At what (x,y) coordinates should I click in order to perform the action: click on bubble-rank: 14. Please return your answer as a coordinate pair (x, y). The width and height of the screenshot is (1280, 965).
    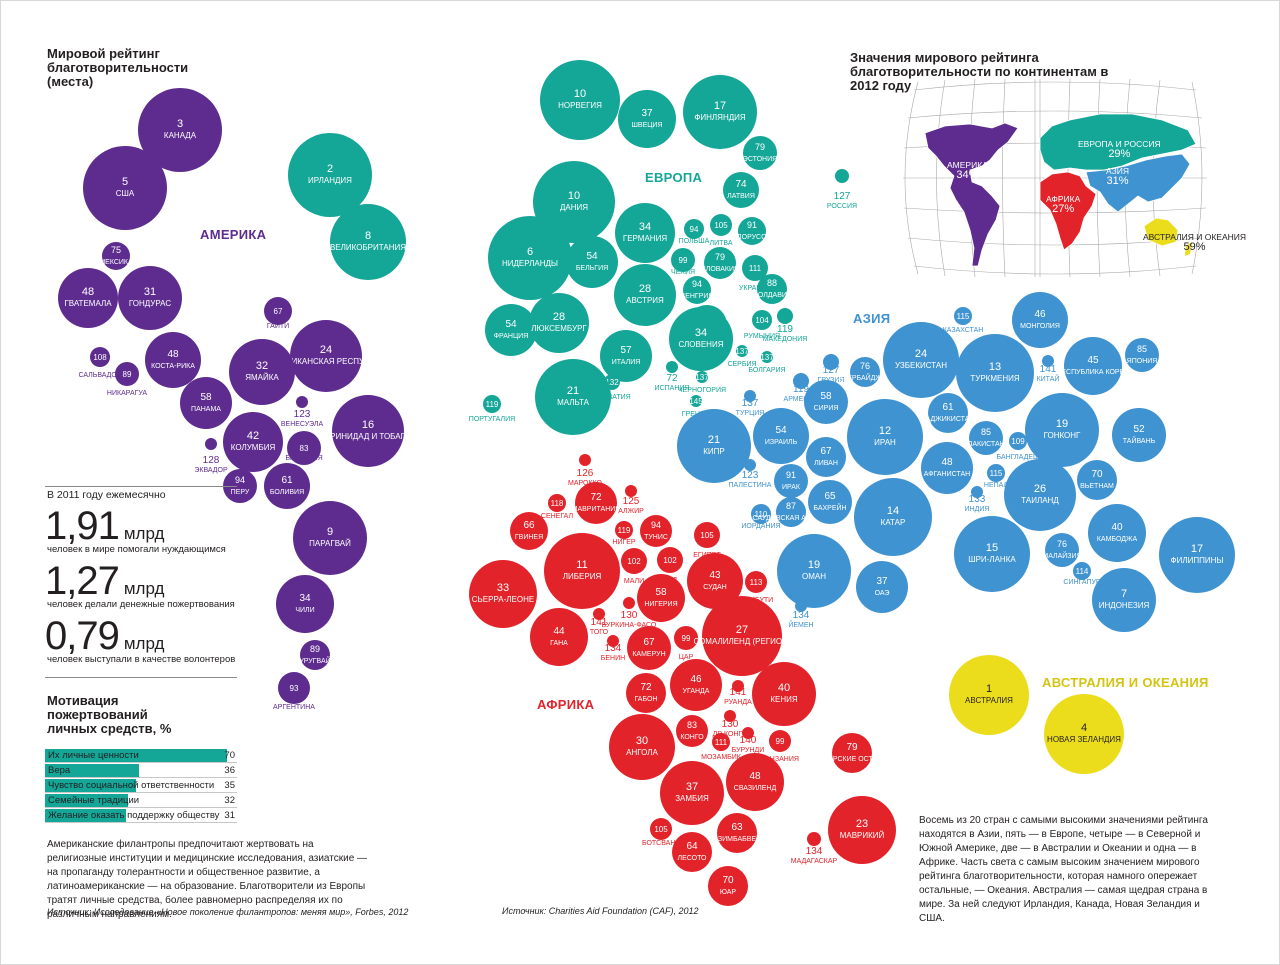
    Looking at the image, I should click on (893, 511).